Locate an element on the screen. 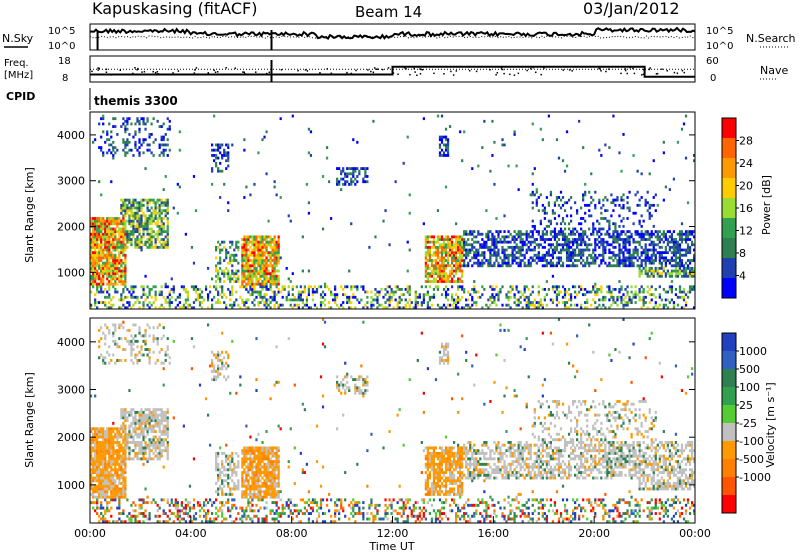  nsky-label: N.Sky is located at coordinates (18, 38).